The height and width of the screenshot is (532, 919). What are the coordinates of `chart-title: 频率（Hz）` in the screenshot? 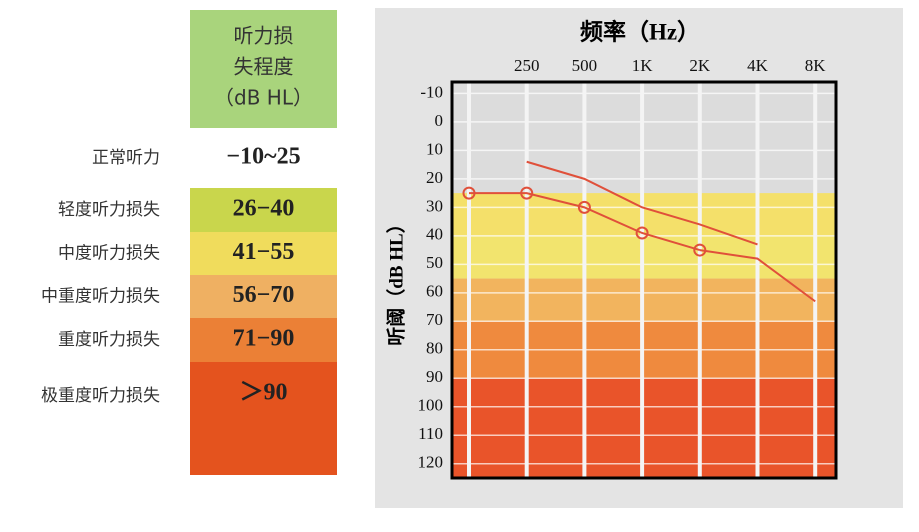 It's located at (640, 31).